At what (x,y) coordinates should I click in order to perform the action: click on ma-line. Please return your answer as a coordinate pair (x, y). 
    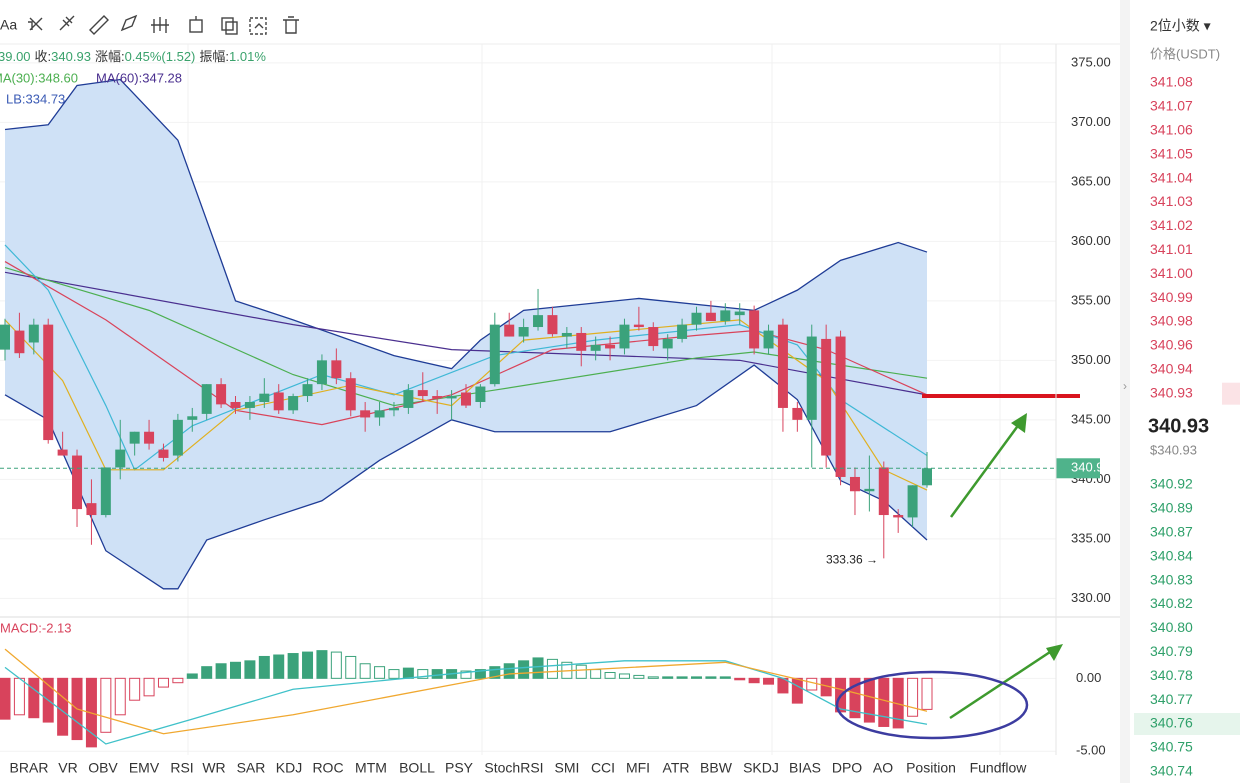
    Looking at the image, I should click on (466, 333).